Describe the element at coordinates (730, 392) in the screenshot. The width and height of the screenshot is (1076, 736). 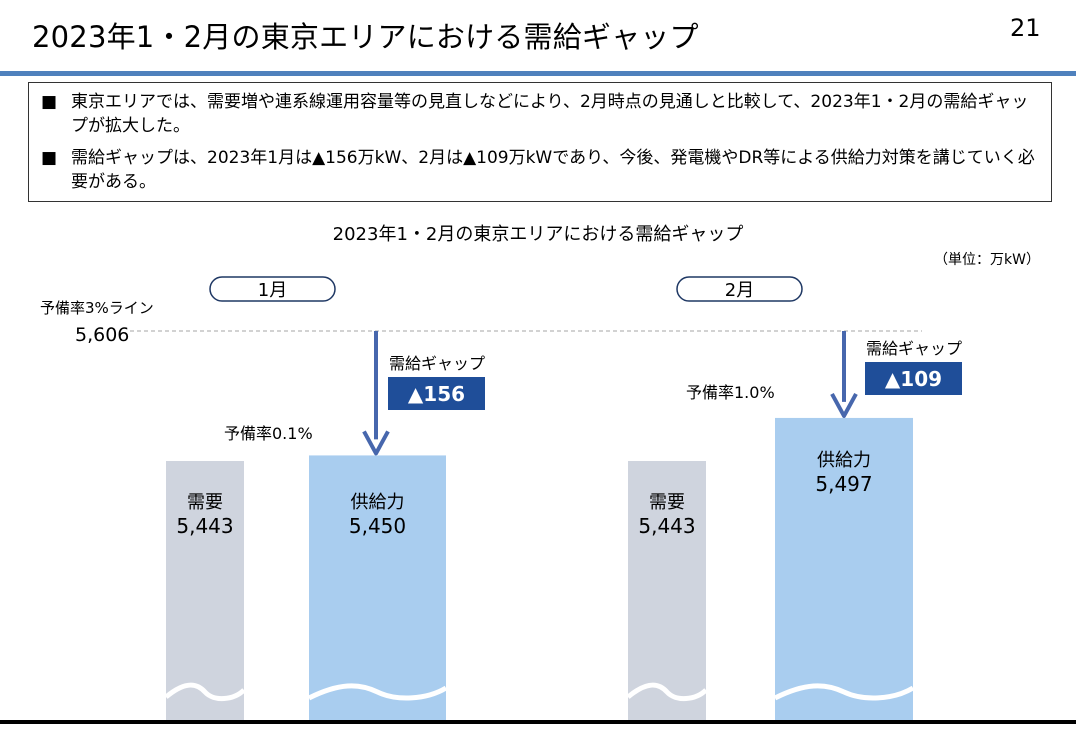
I see `reserve-rate-label: 予備率1.0%` at that location.